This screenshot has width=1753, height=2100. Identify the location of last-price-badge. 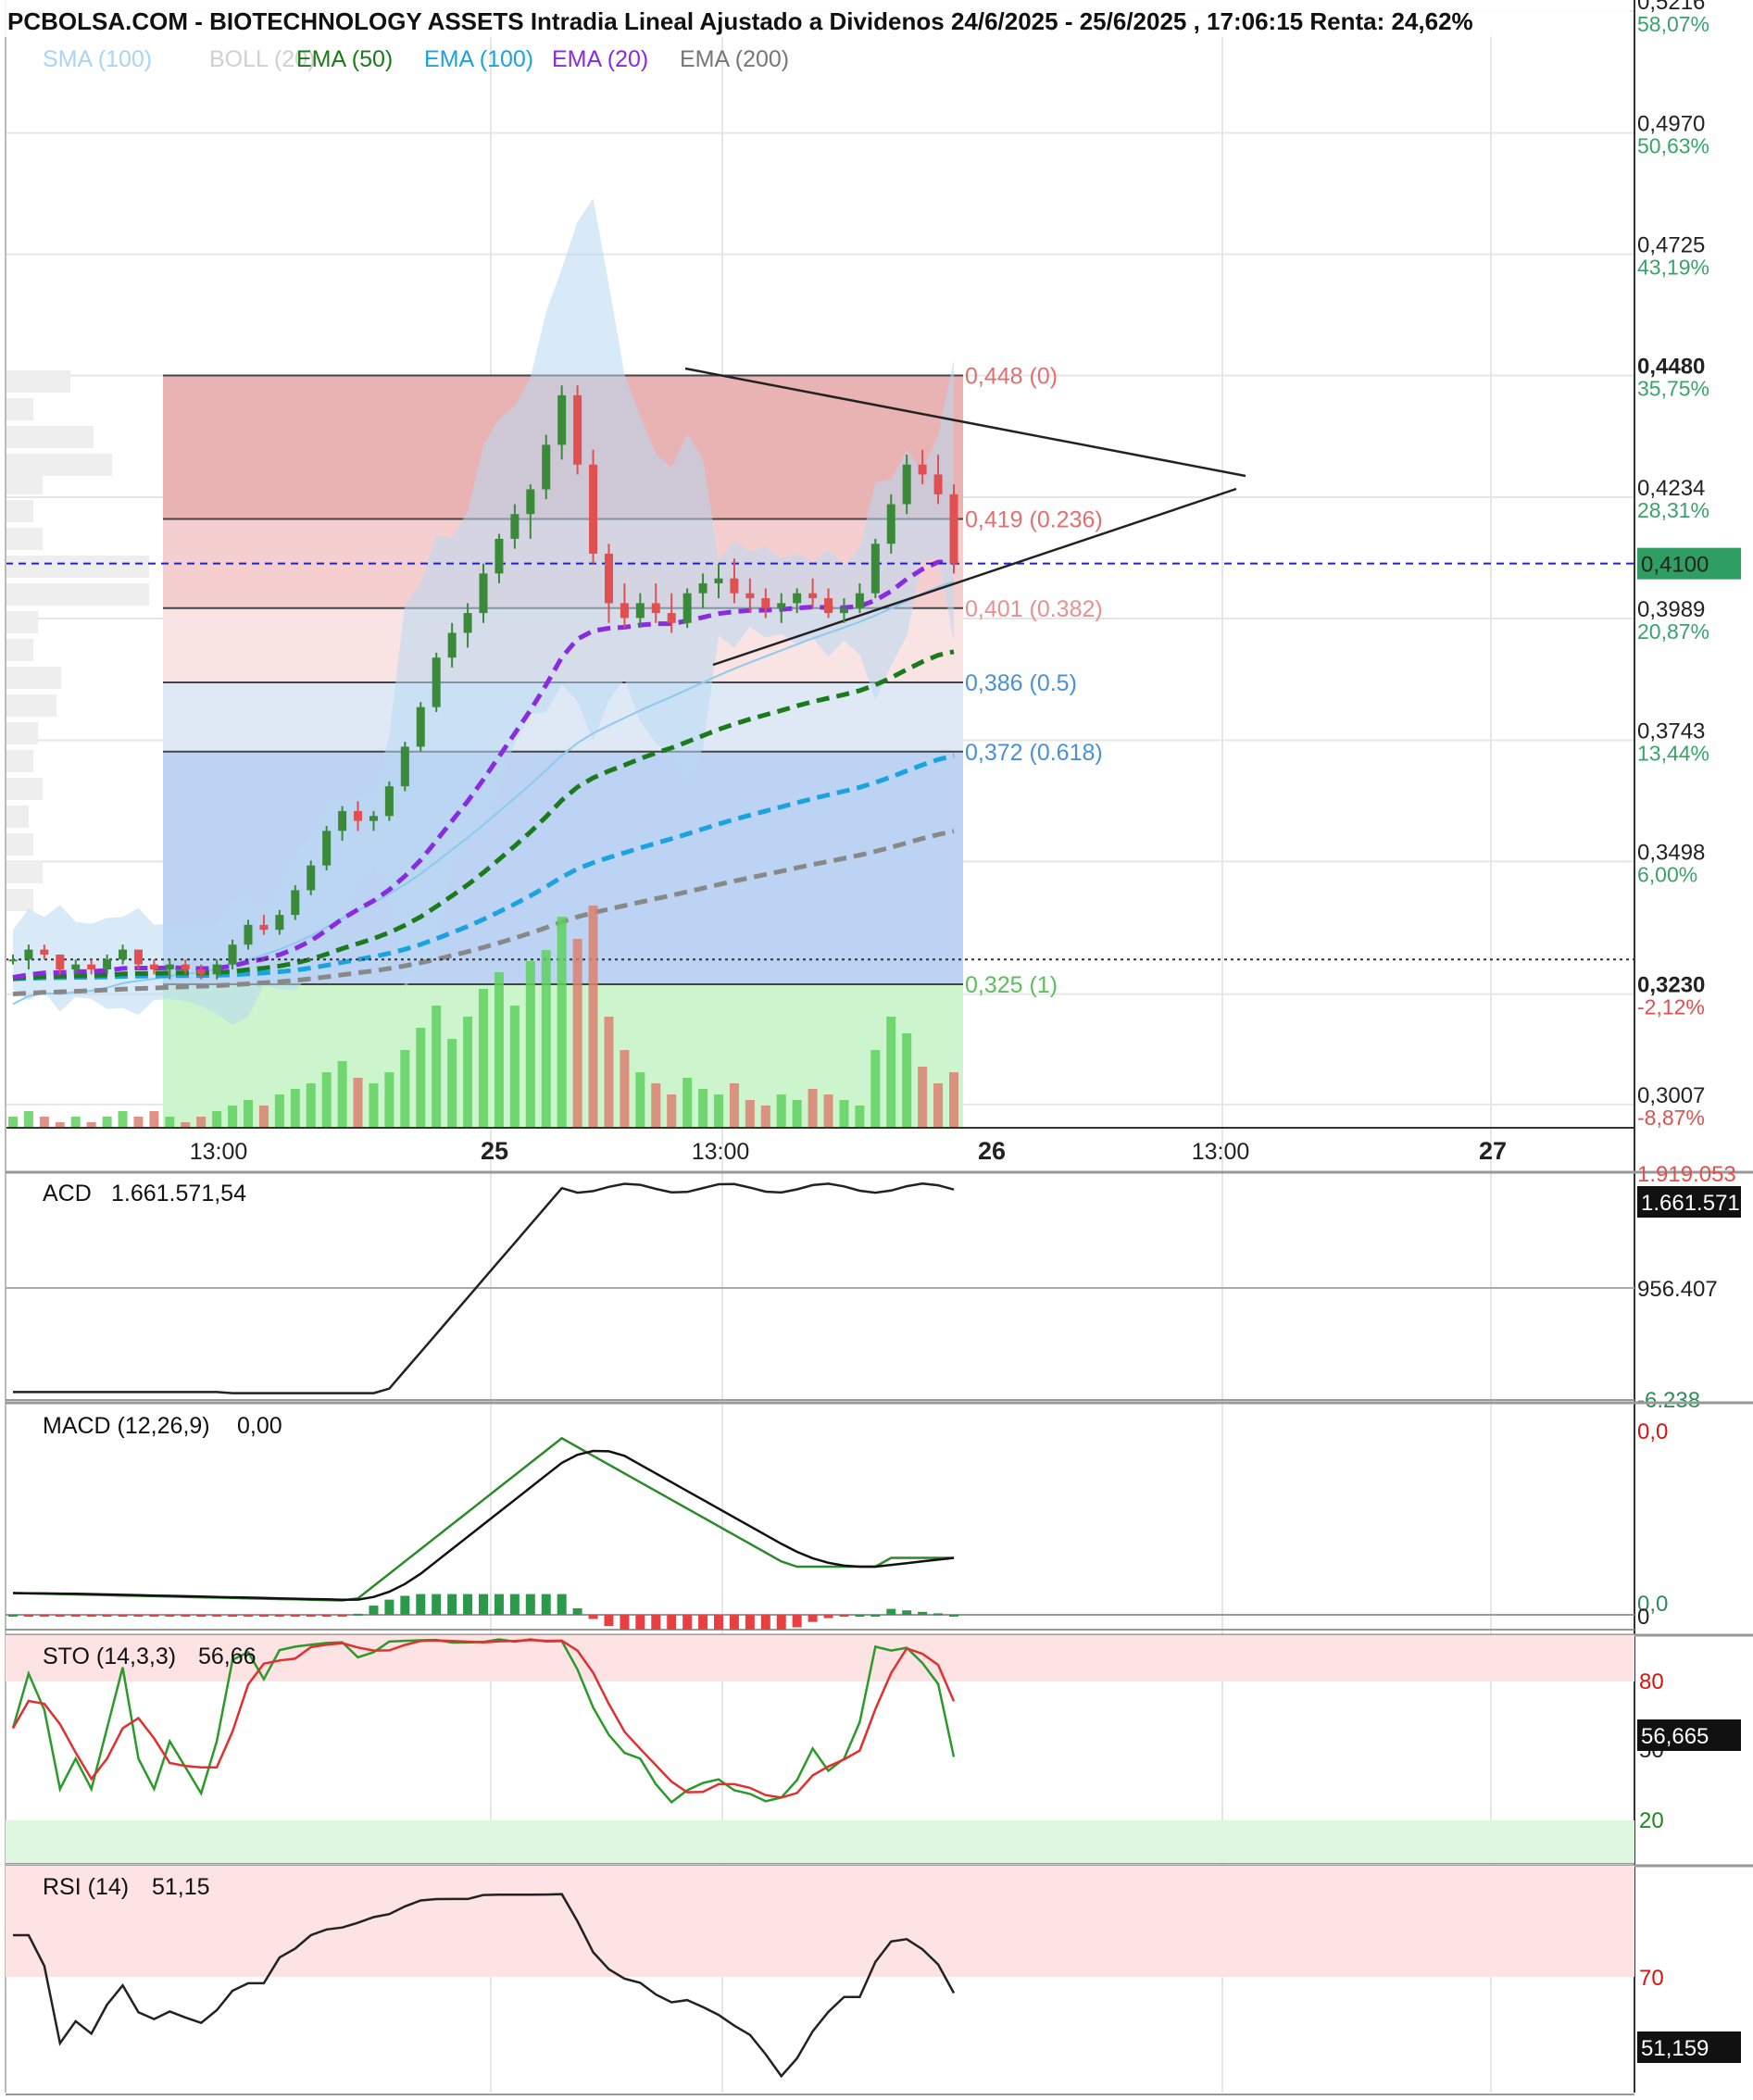
(1689, 563).